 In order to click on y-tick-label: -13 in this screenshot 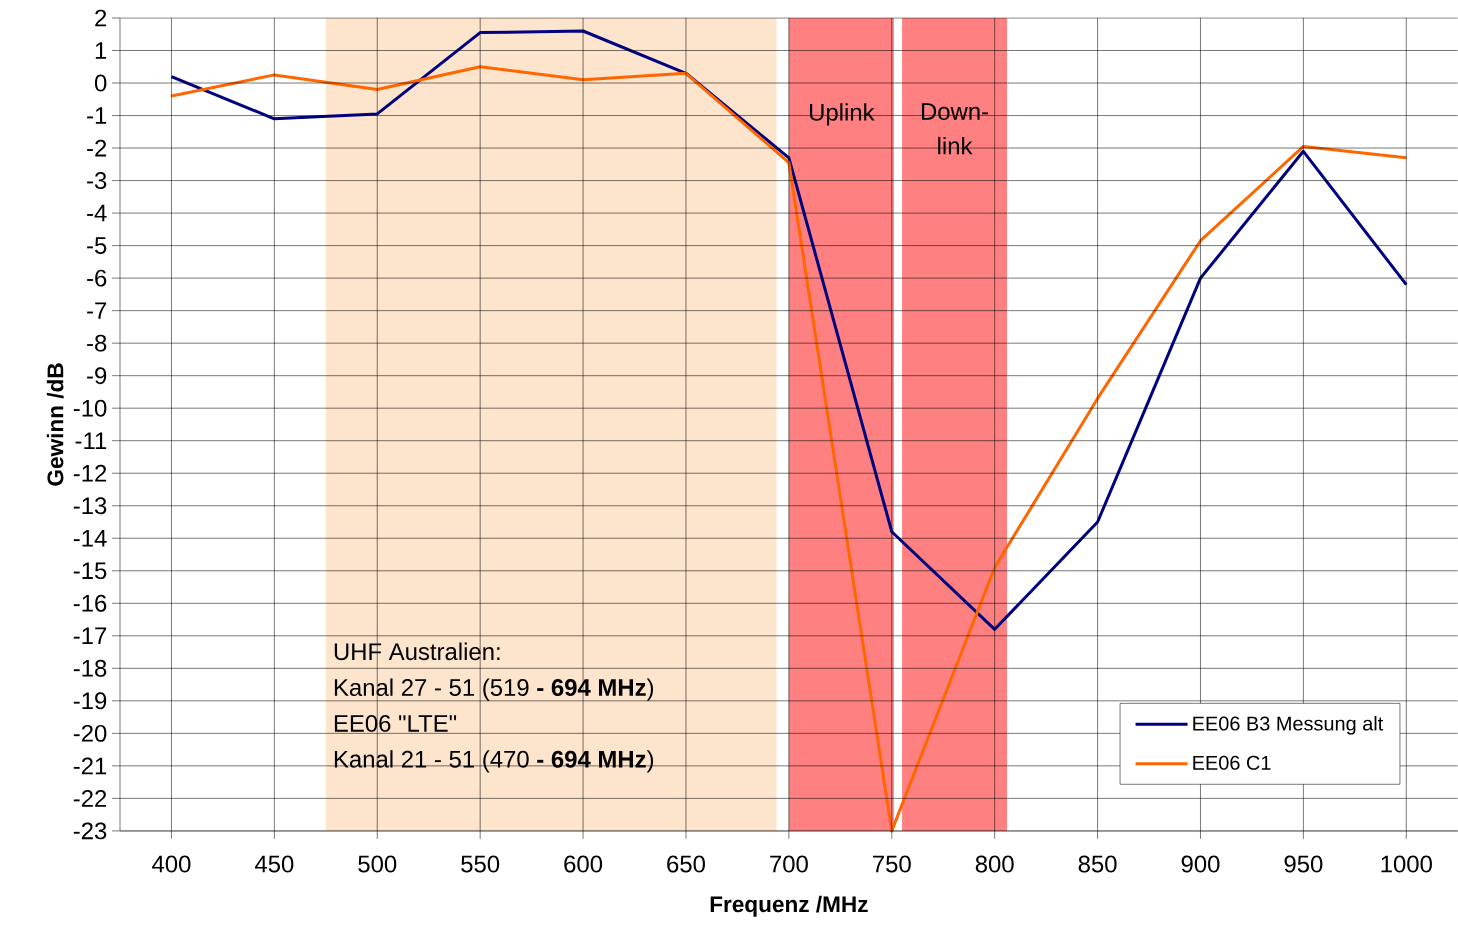, I will do `click(90, 506)`.